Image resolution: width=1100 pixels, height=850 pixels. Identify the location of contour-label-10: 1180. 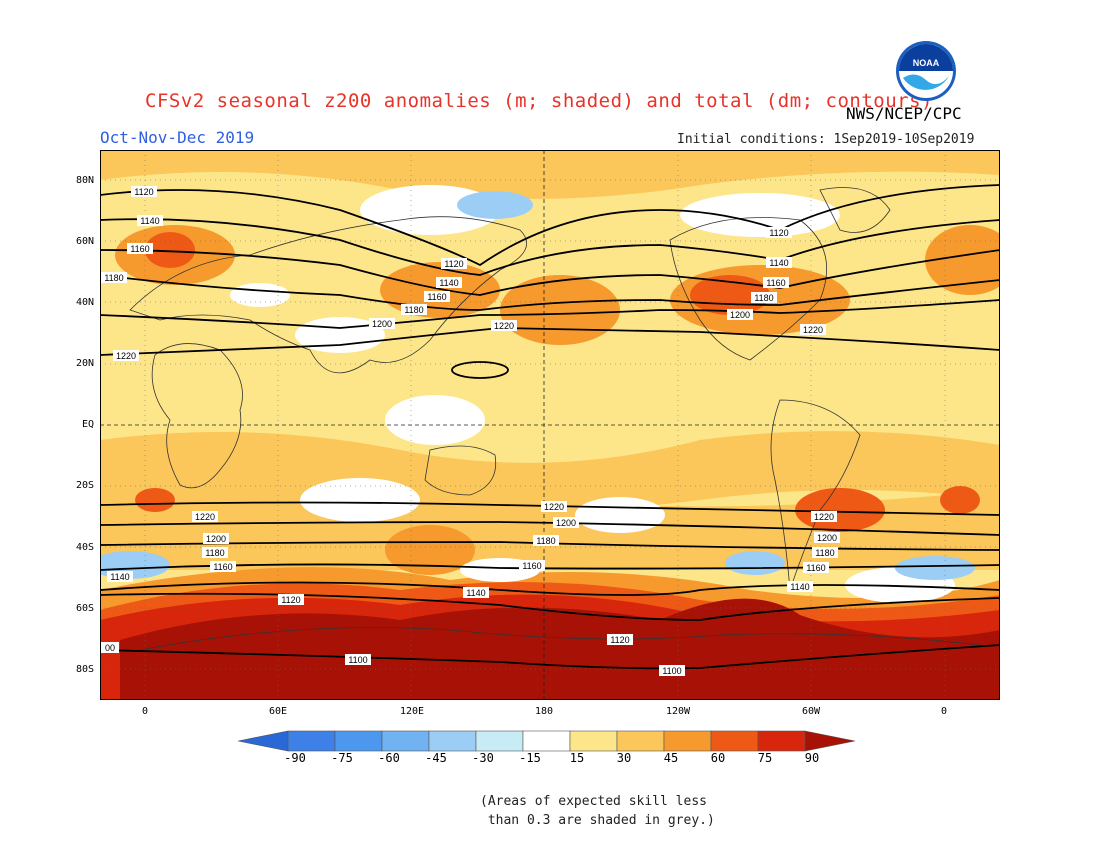
(414, 309).